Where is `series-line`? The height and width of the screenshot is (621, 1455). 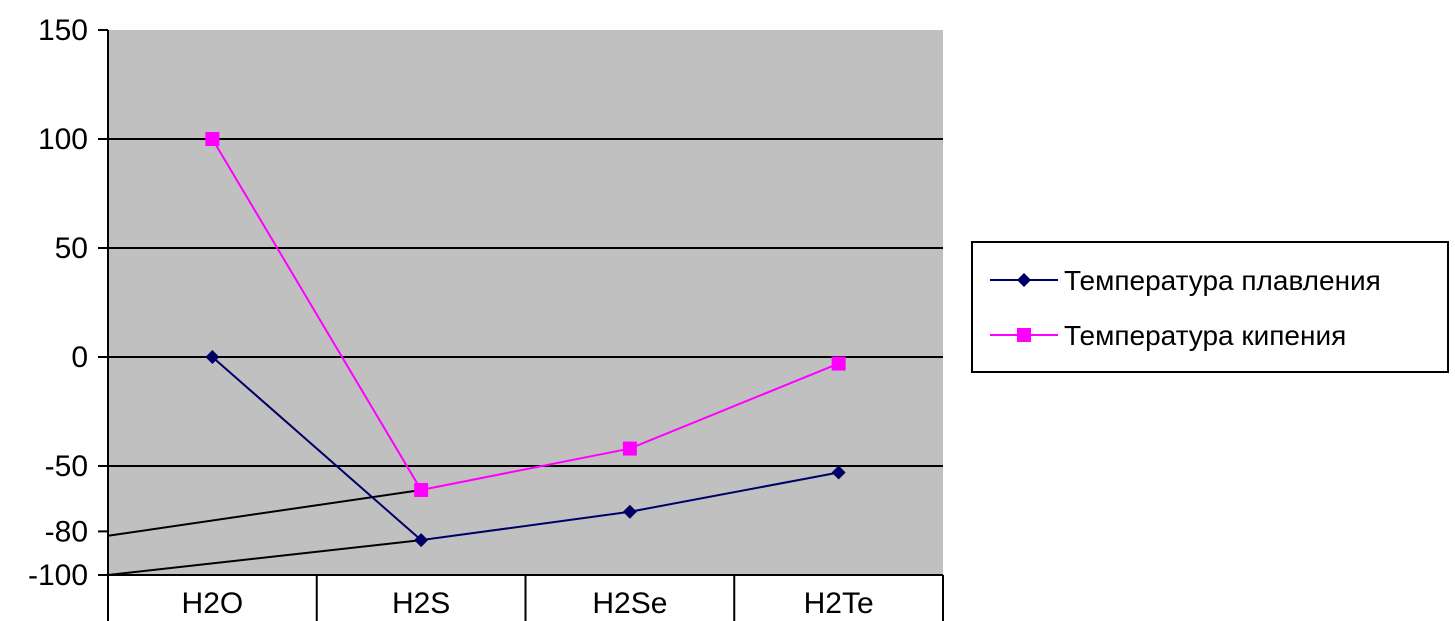
series-line is located at coordinates (525, 449).